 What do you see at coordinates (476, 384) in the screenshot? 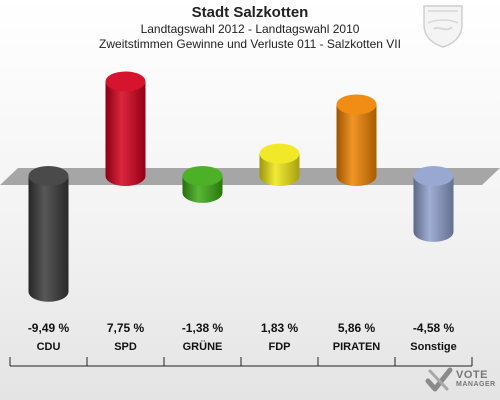
I see `logo-line-2: MANAGER` at bounding box center [476, 384].